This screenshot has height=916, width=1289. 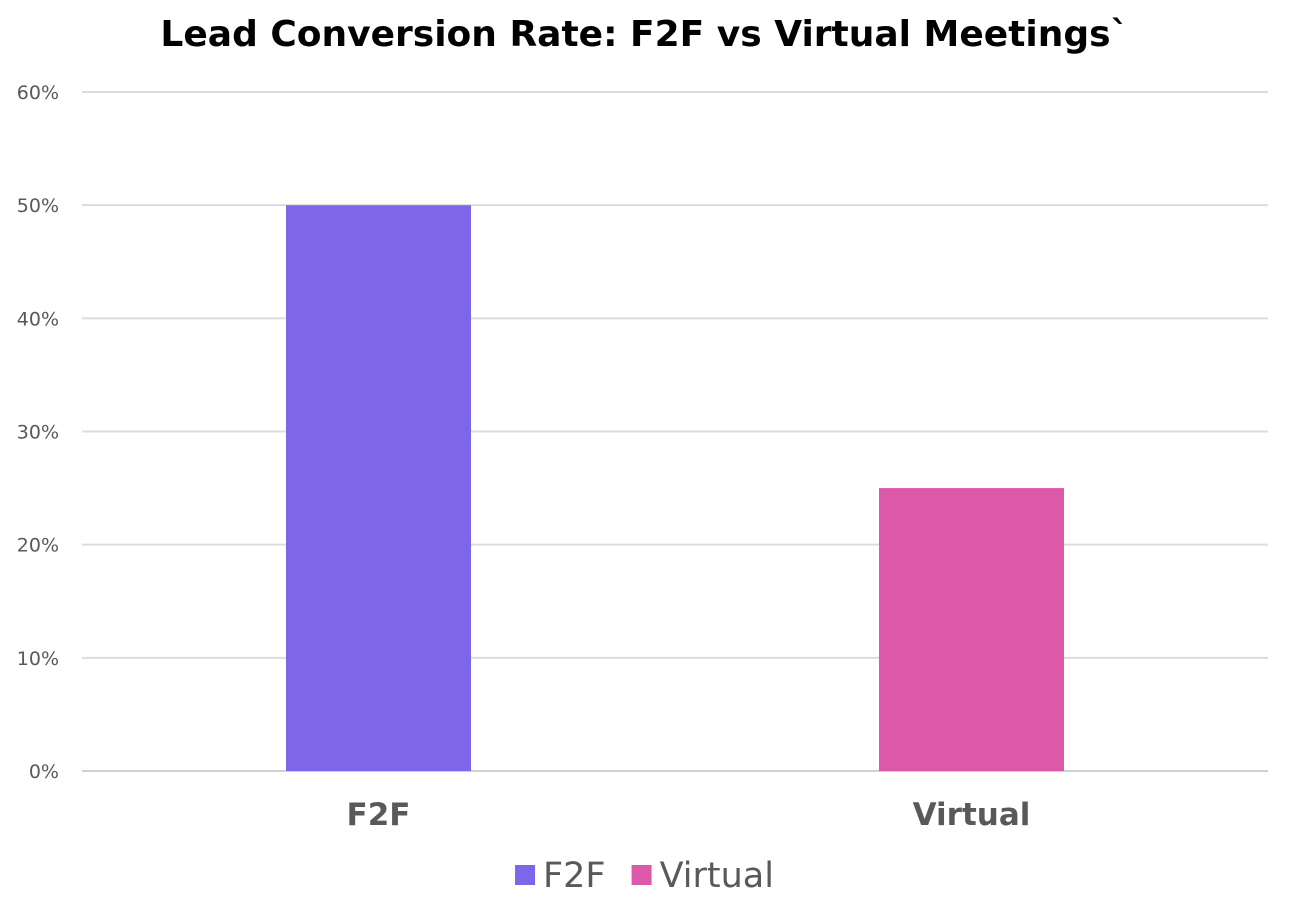 I want to click on legend: F2F Virtual, so click(x=644, y=876).